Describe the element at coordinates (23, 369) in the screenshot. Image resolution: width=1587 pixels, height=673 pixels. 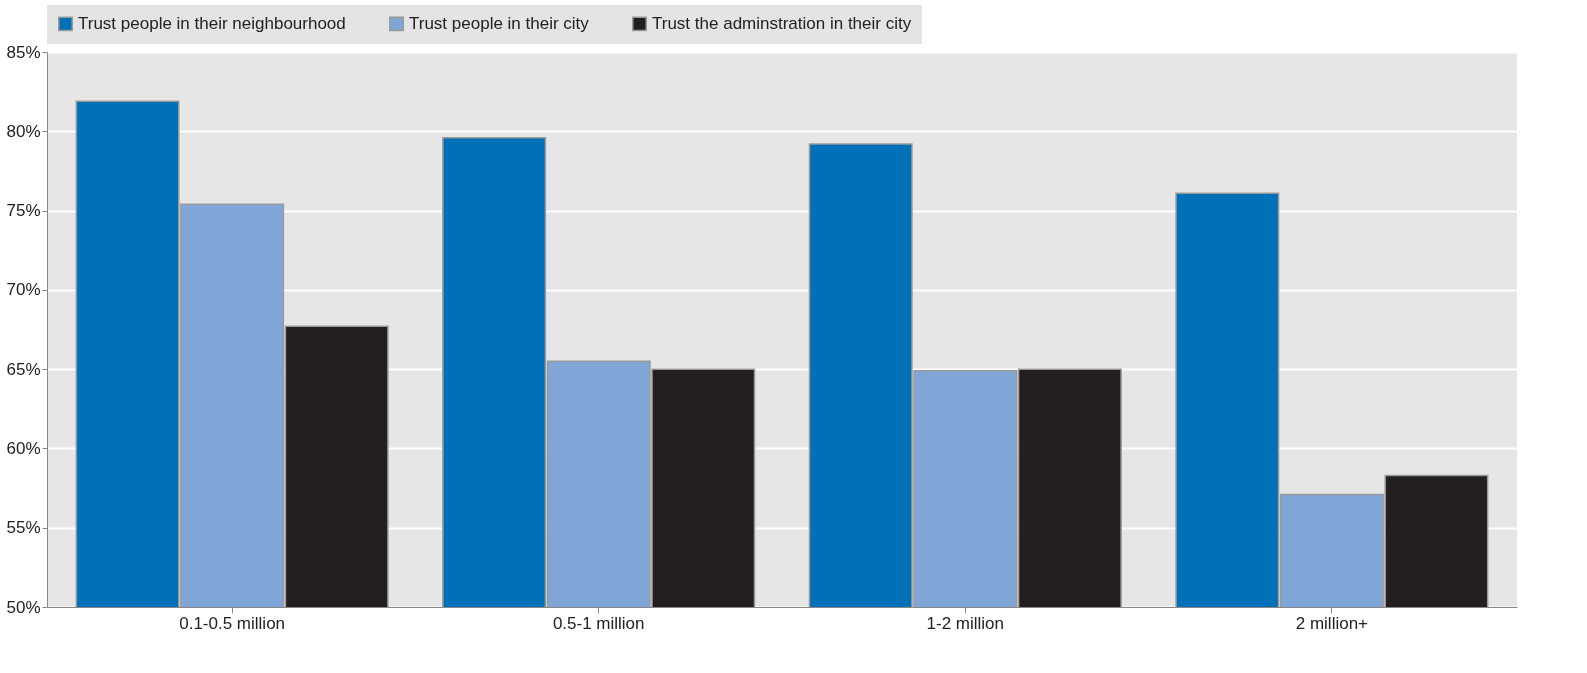
I see `y-tick-label: 65%` at that location.